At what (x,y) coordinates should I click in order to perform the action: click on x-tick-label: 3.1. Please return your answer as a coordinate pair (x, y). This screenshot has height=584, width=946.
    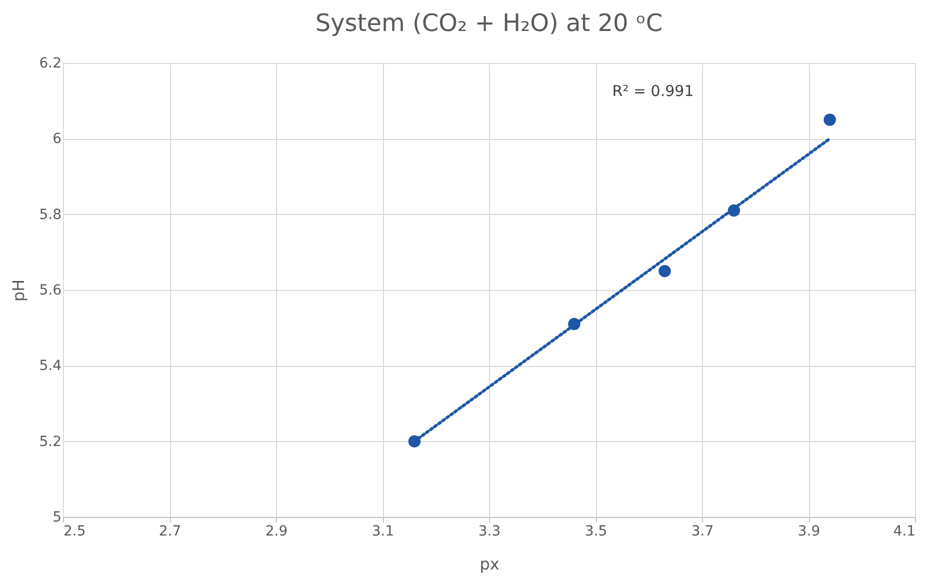
    Looking at the image, I should click on (383, 532).